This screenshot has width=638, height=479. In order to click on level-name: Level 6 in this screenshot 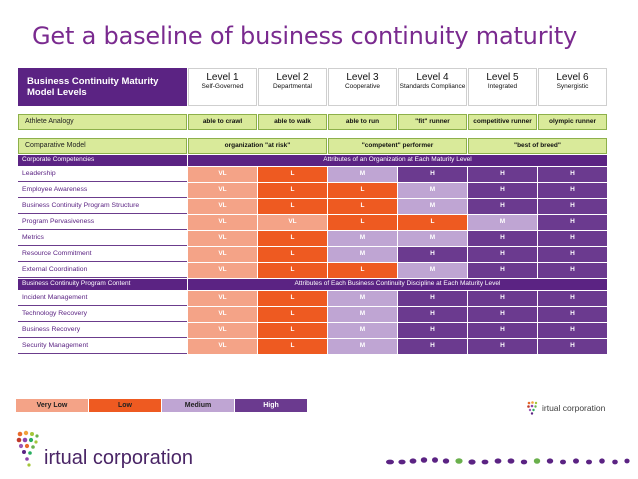, I will do `click(572, 77)`.